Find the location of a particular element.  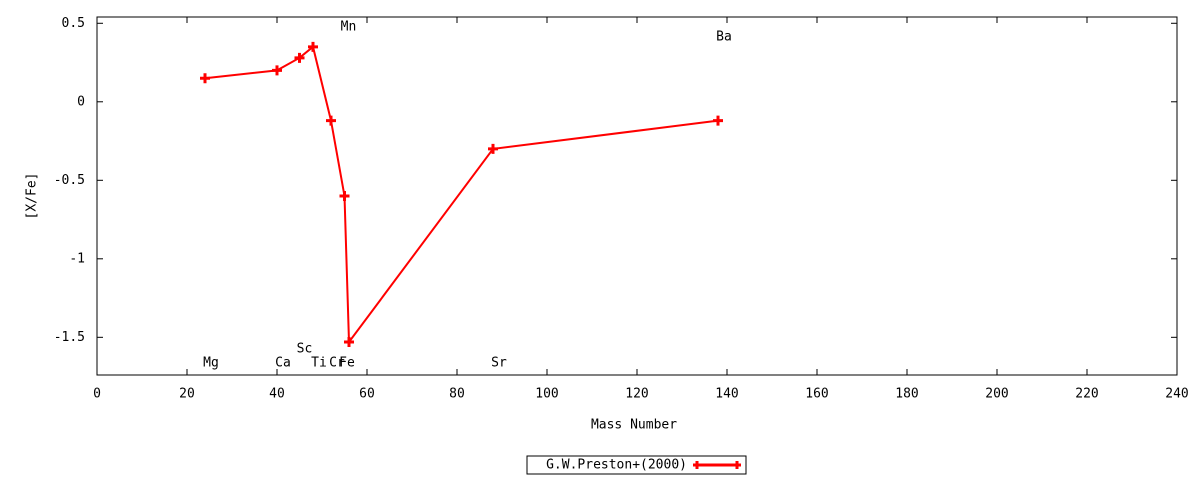

y-tick-label: 0.5 is located at coordinates (73, 23).